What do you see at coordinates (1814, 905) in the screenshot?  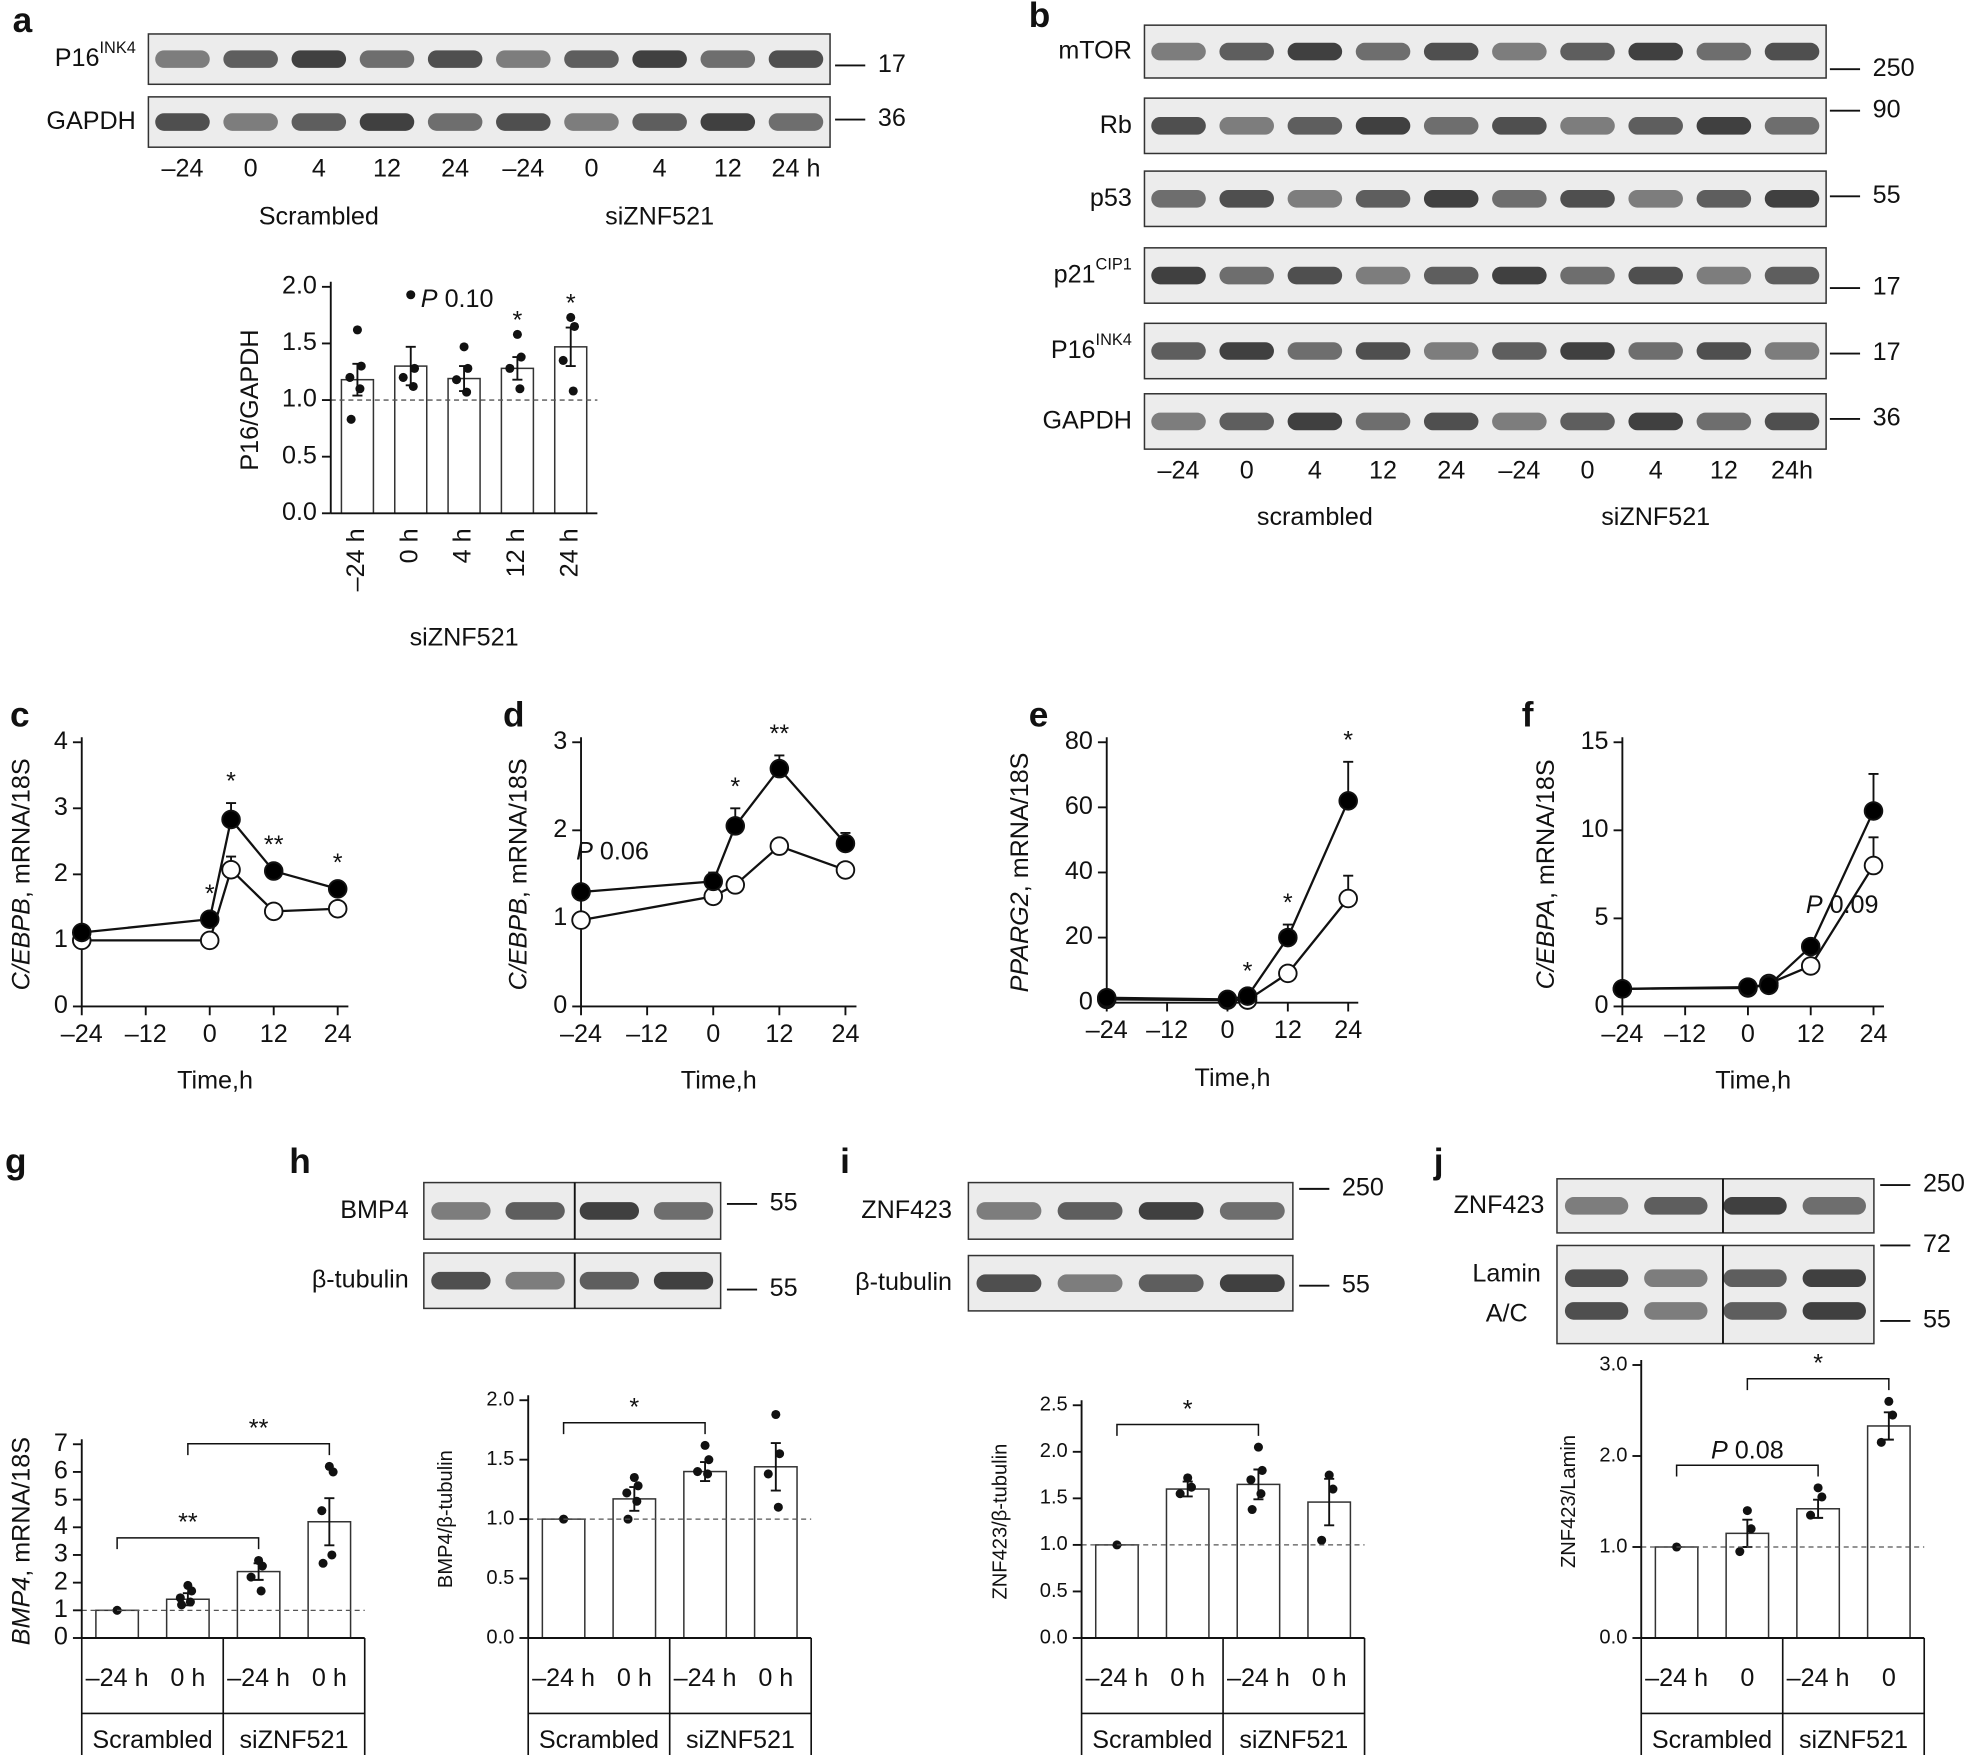 I see `annotation-part: P` at bounding box center [1814, 905].